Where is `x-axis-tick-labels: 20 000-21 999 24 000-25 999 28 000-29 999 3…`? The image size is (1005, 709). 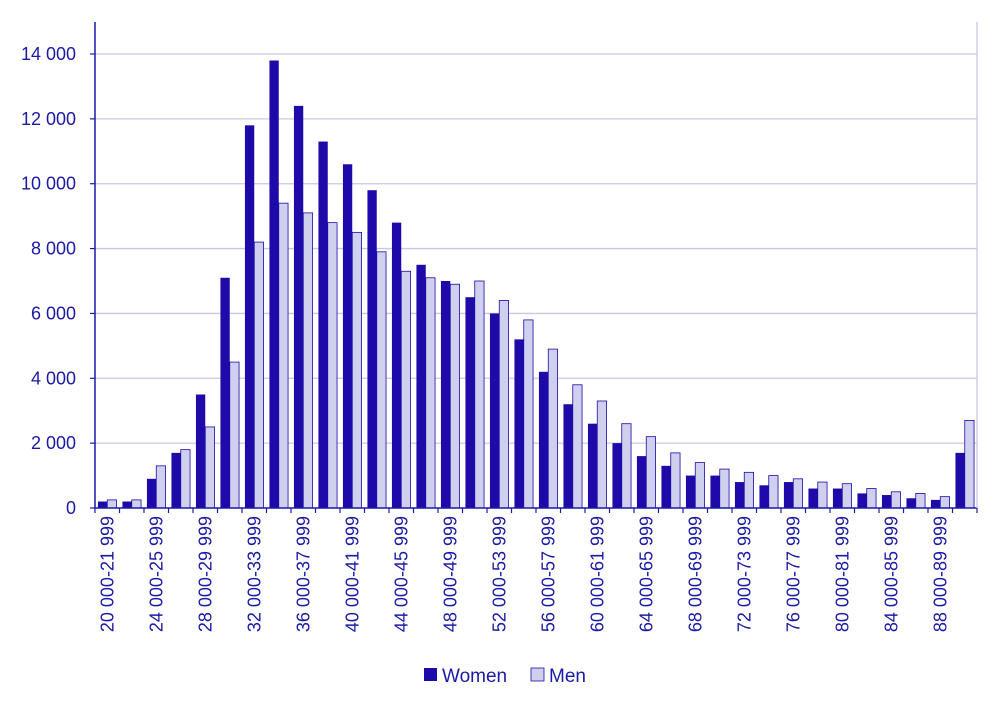 x-axis-tick-labels: 20 000-21 999 24 000-25 999 28 000-29 999 3… is located at coordinates (523, 574).